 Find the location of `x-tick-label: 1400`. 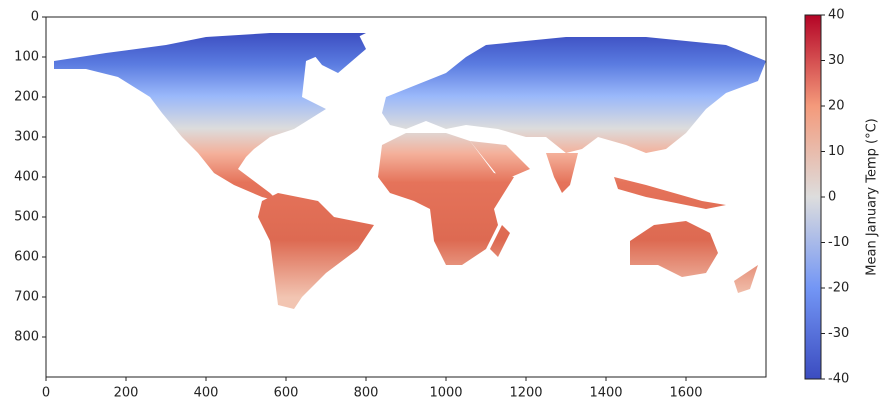

x-tick-label: 1400 is located at coordinates (605, 393).